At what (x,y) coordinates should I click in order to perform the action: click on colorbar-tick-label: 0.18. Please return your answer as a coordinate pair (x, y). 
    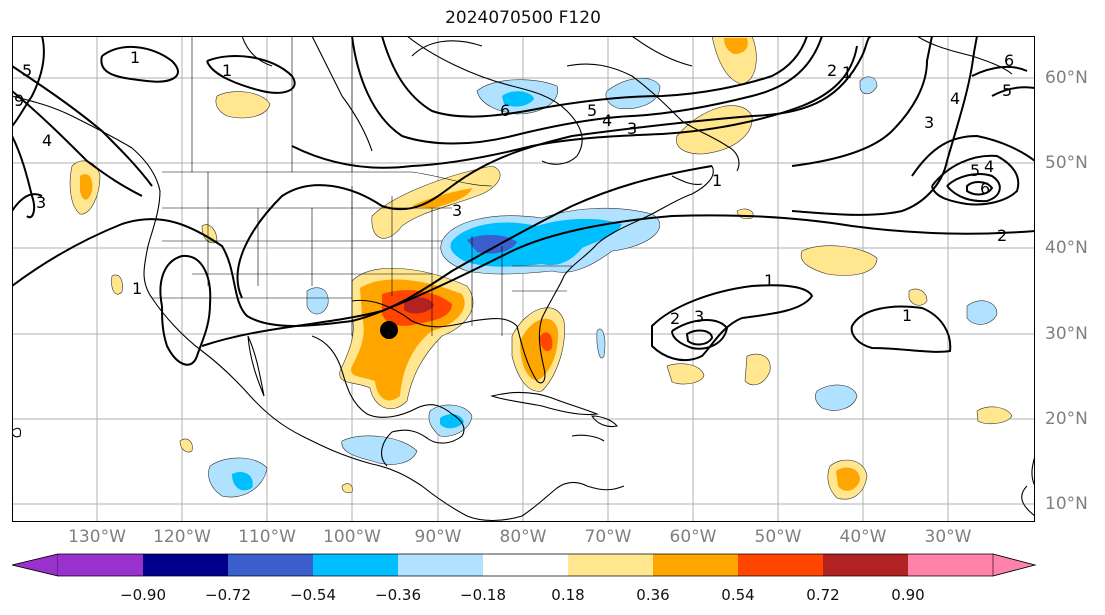
    Looking at the image, I should click on (568, 595).